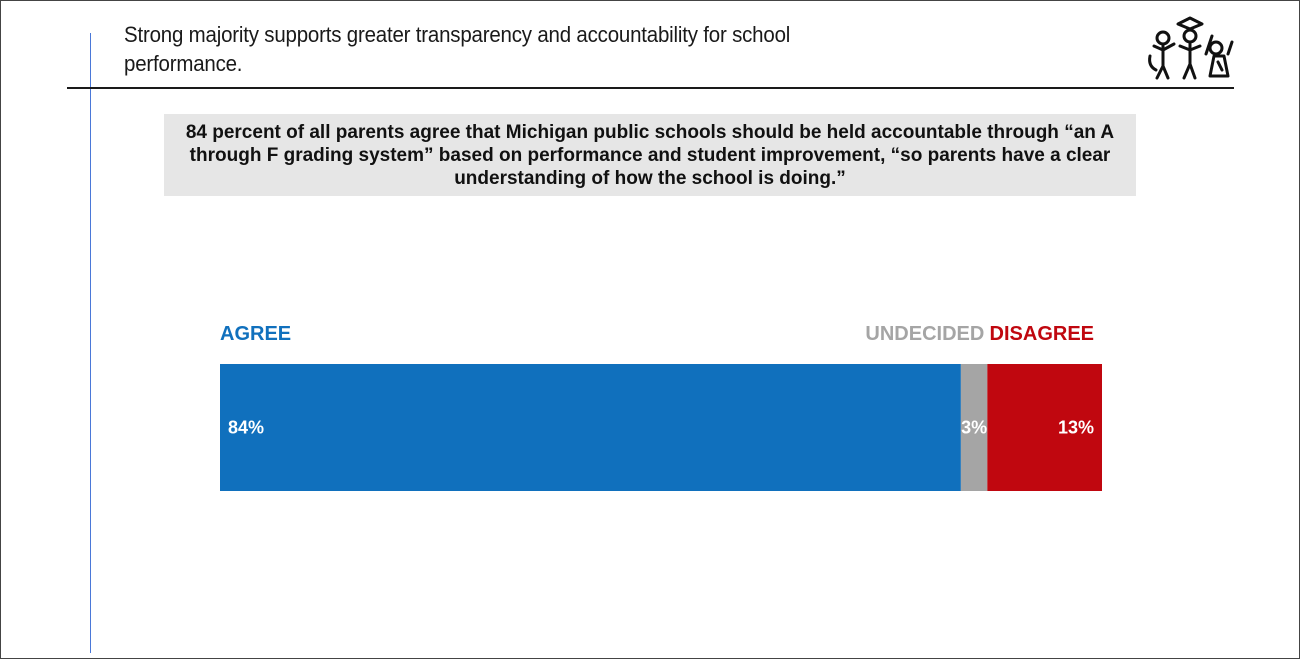  Describe the element at coordinates (1190, 48) in the screenshot. I see `children-graduation-cap-logo-icon` at that location.